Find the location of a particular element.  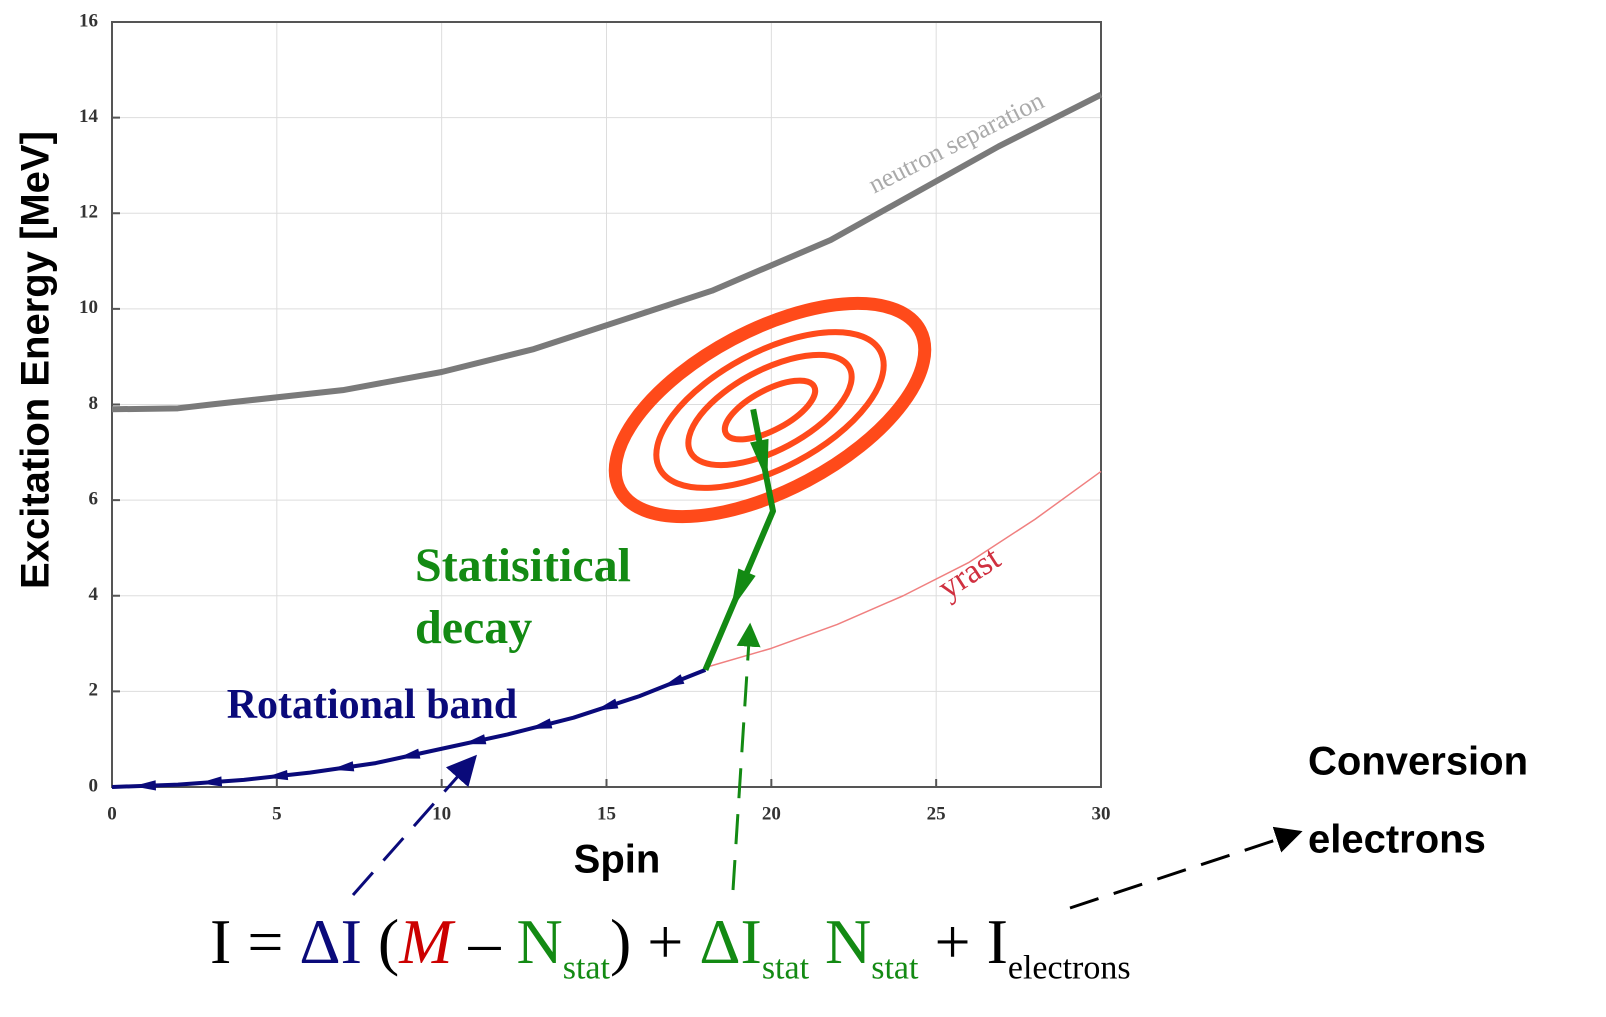

y-tick-label: 8 is located at coordinates (94, 403).